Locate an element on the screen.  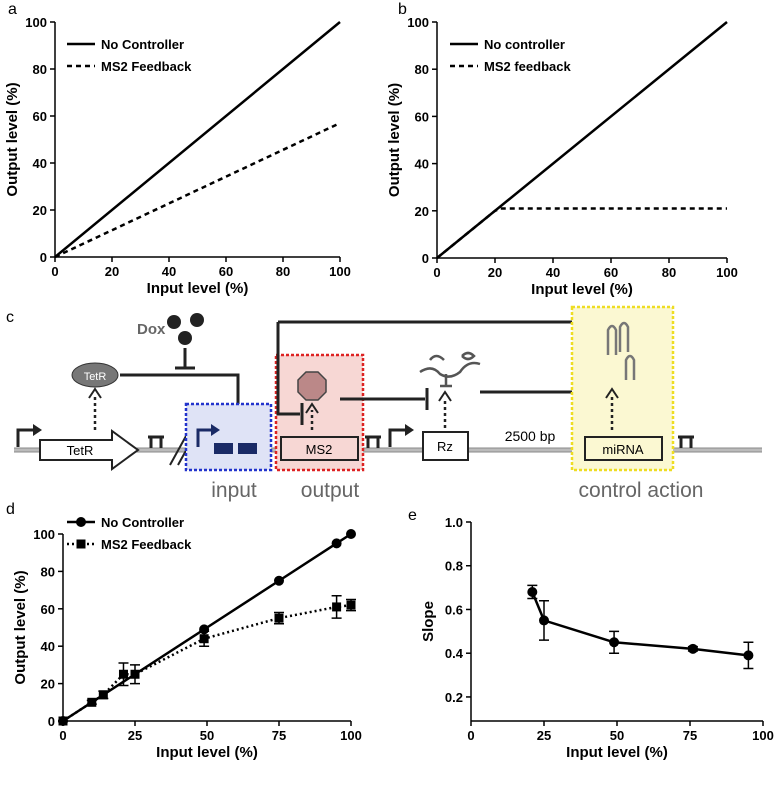
repressor-label: TetR is located at coordinates (95, 377).